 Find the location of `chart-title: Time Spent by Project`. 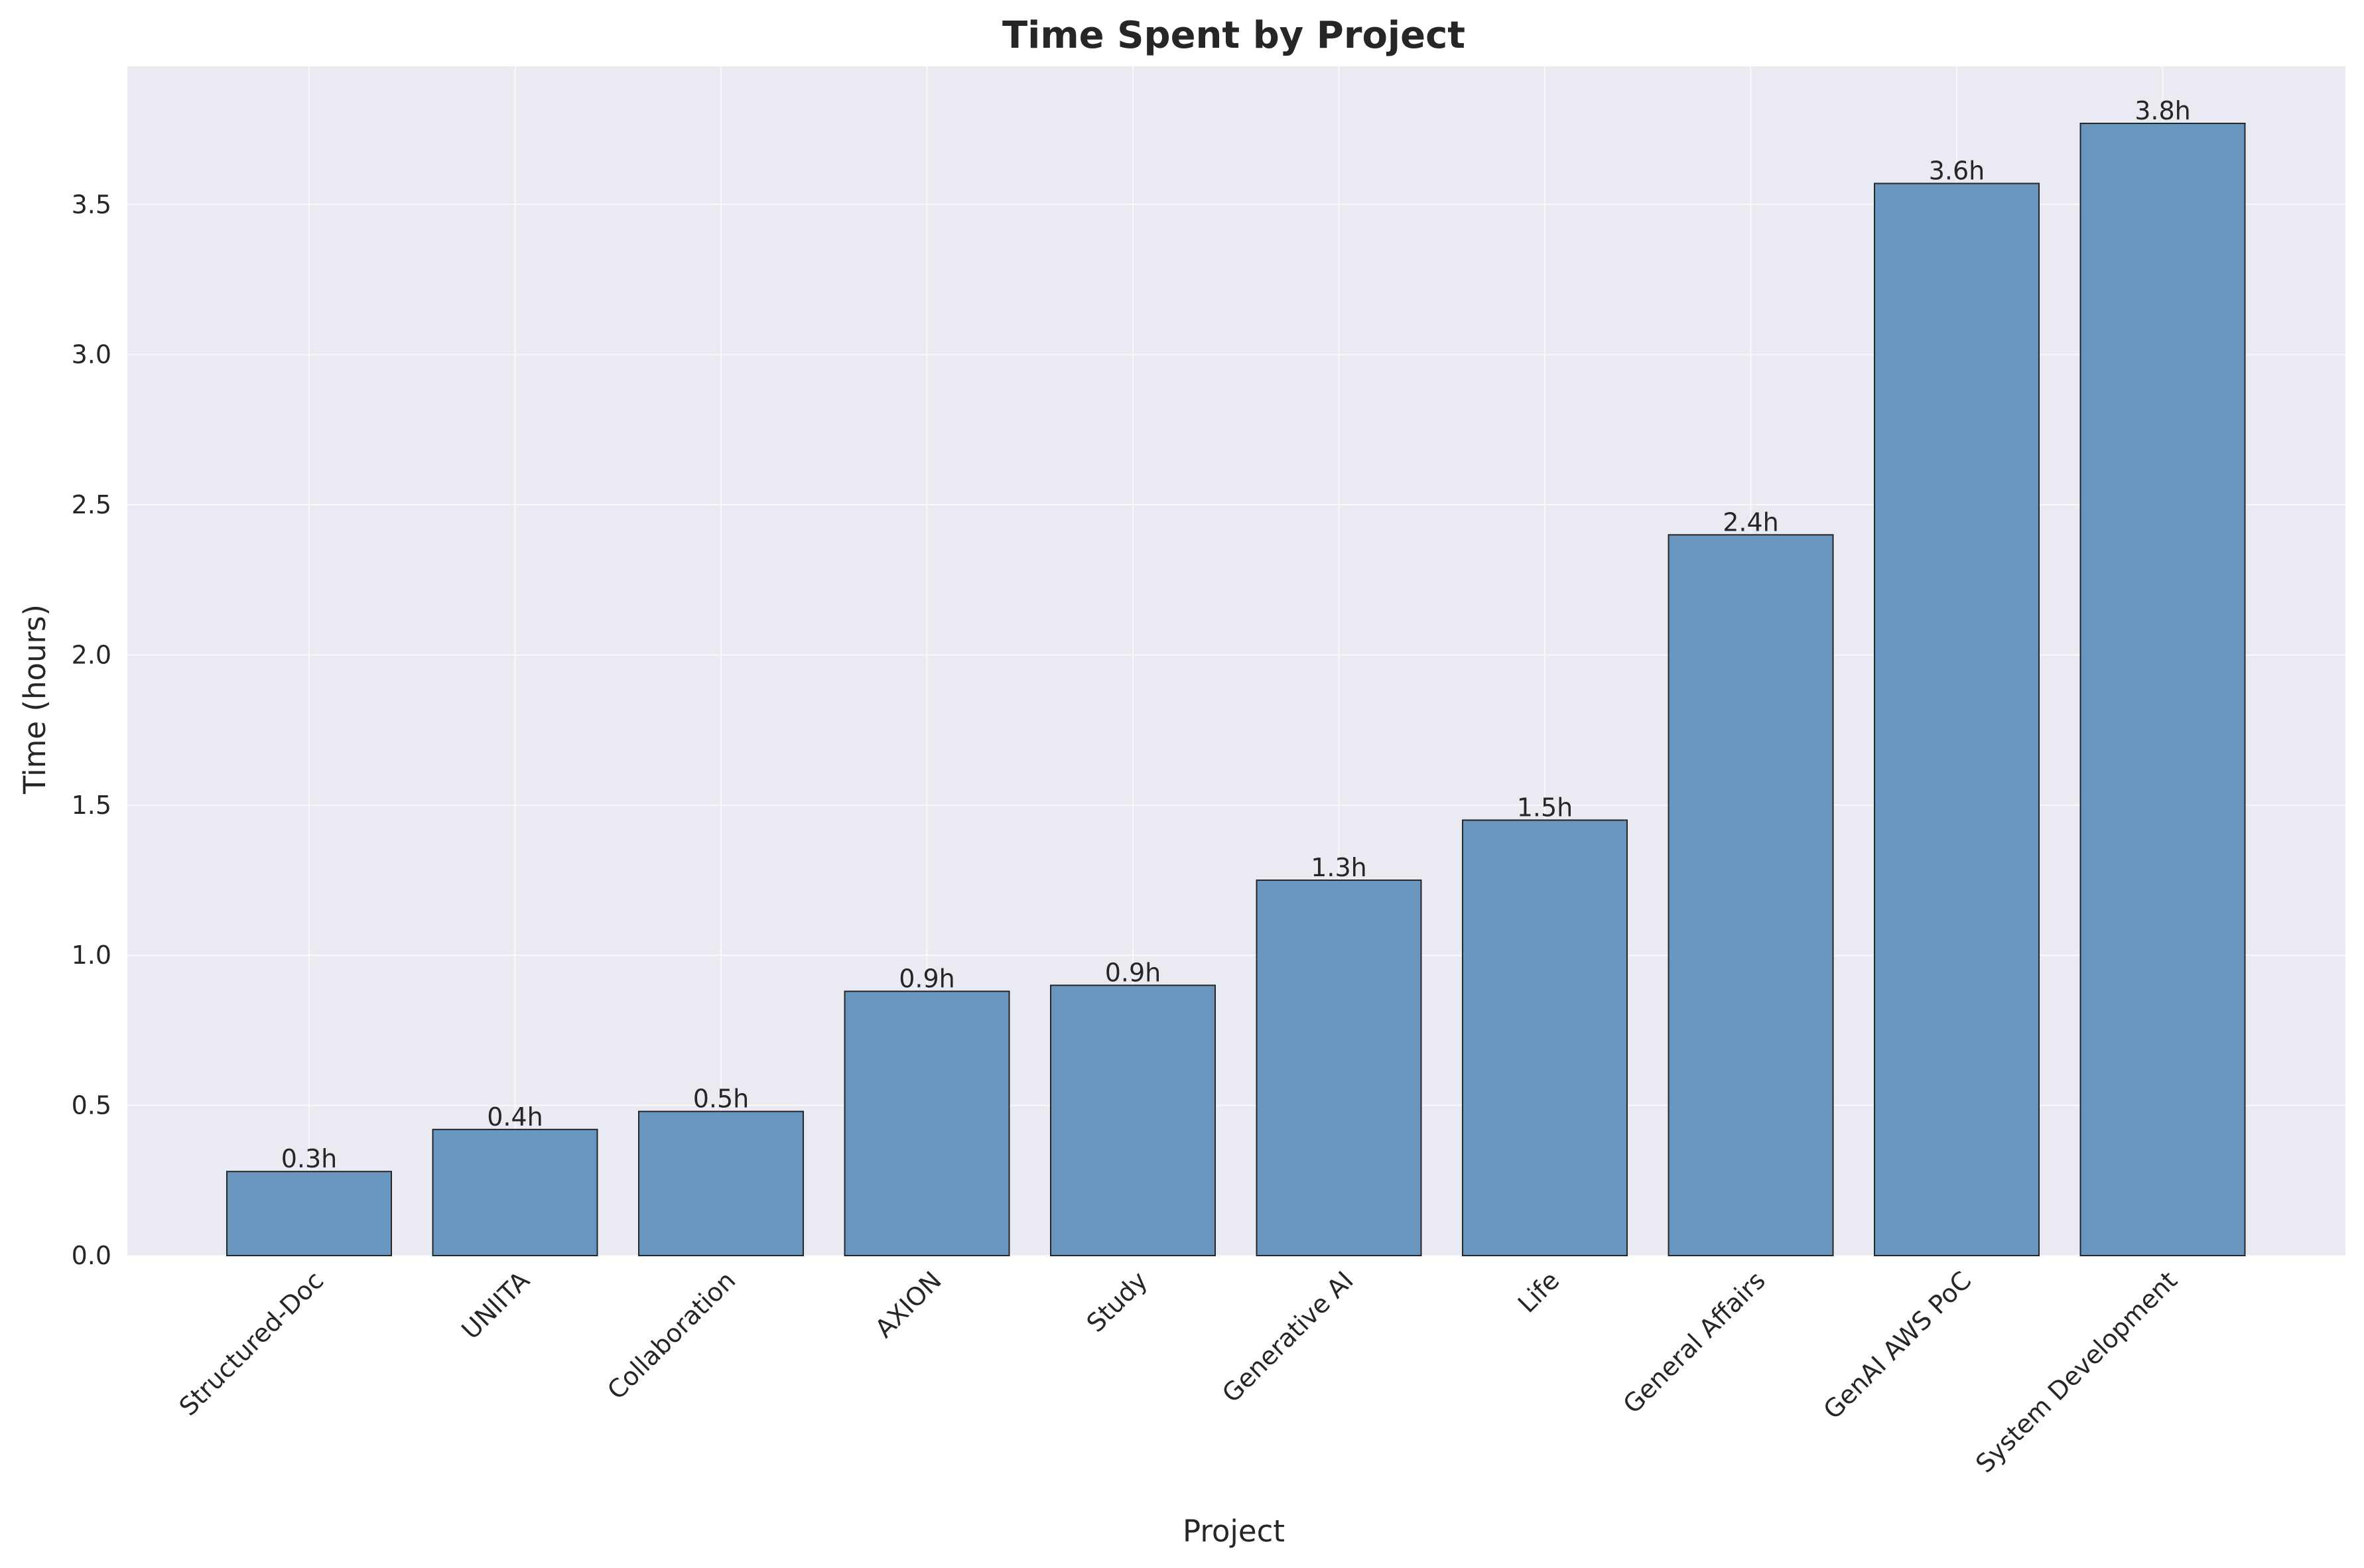

chart-title: Time Spent by Project is located at coordinates (1233, 35).